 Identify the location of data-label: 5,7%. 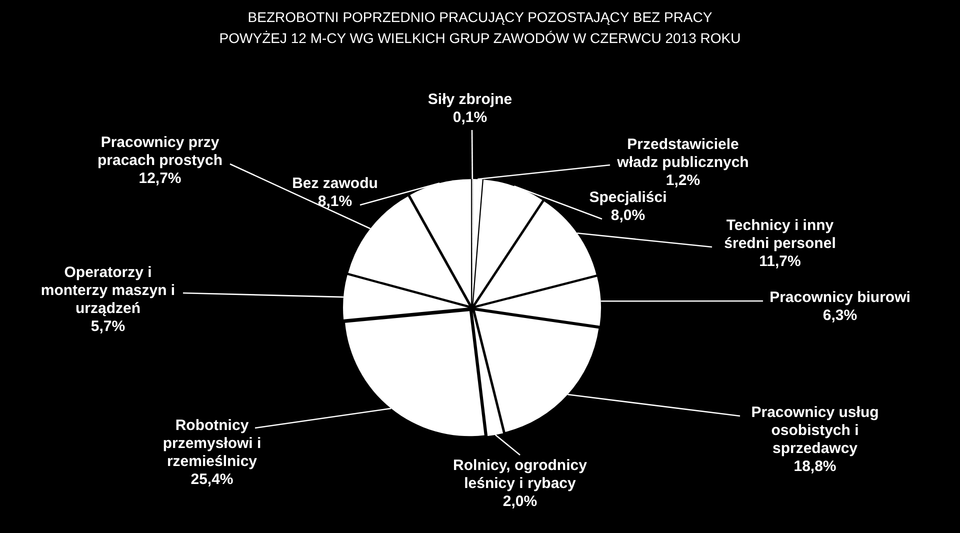
(108, 326).